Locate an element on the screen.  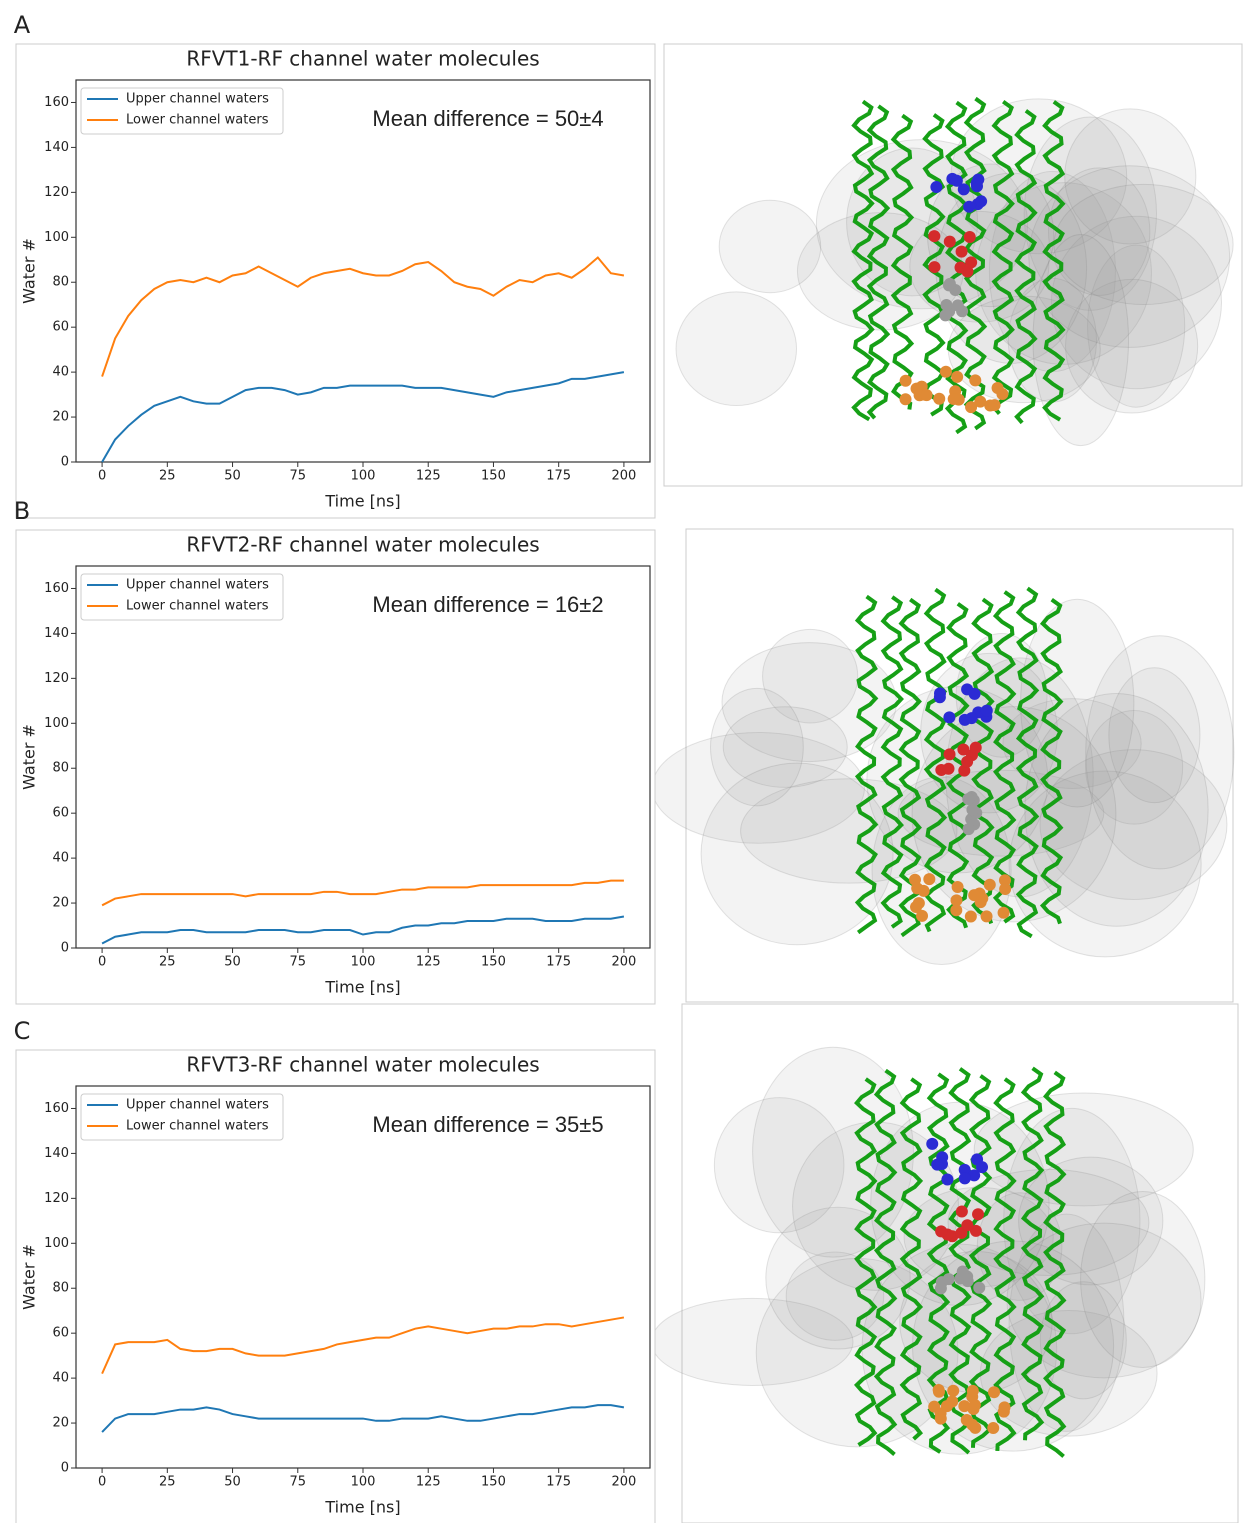
panel-label: C is located at coordinates (22, 1031).